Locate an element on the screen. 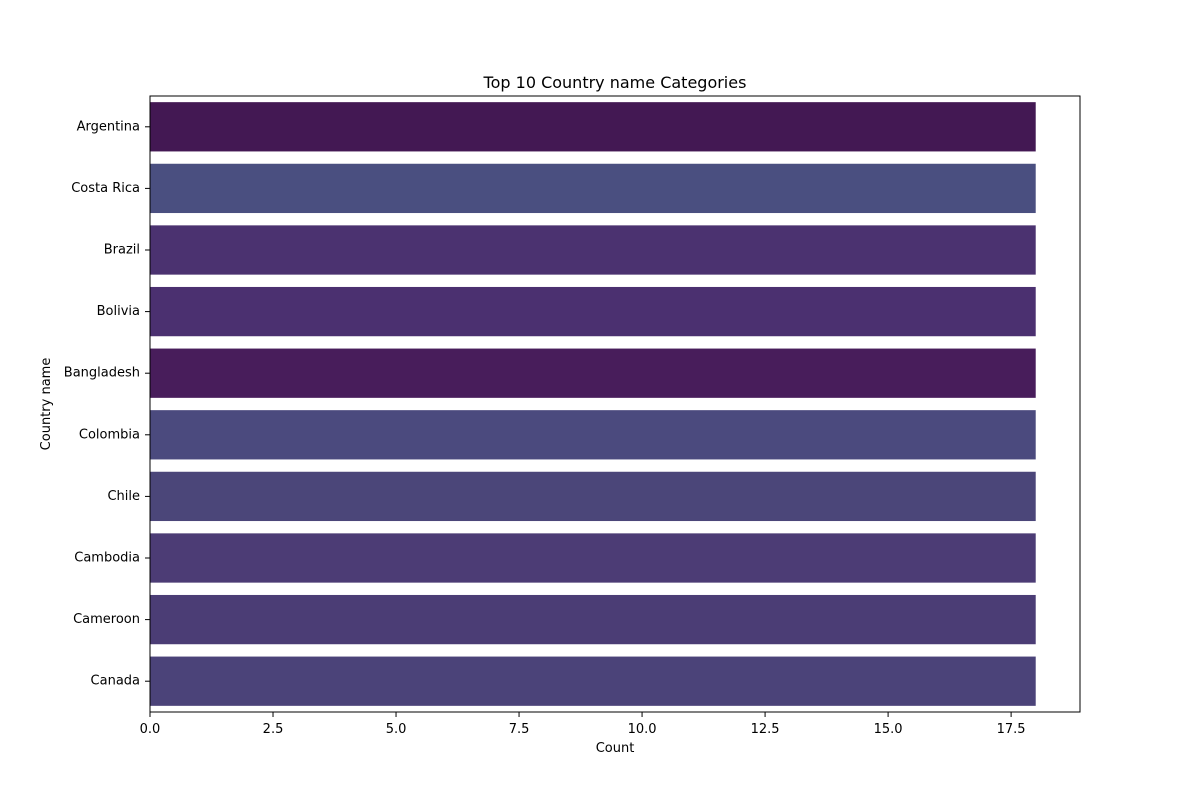  bar-costa-rica is located at coordinates (593, 188).